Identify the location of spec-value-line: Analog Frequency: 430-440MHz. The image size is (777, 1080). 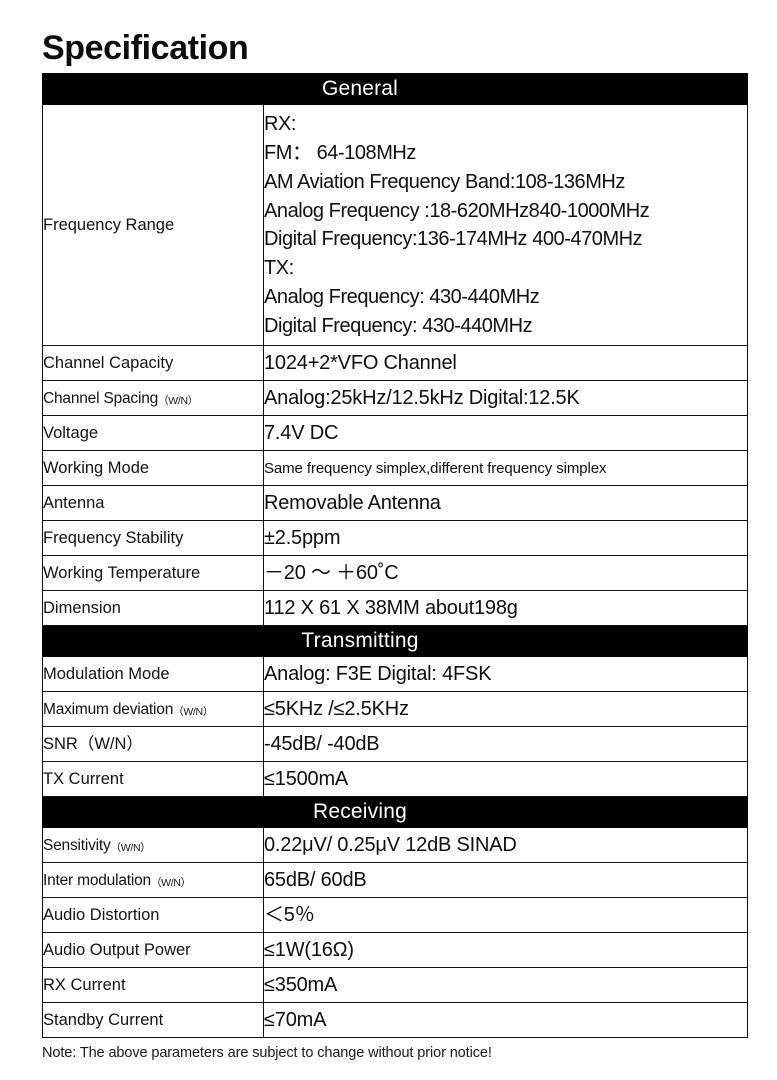
(402, 296).